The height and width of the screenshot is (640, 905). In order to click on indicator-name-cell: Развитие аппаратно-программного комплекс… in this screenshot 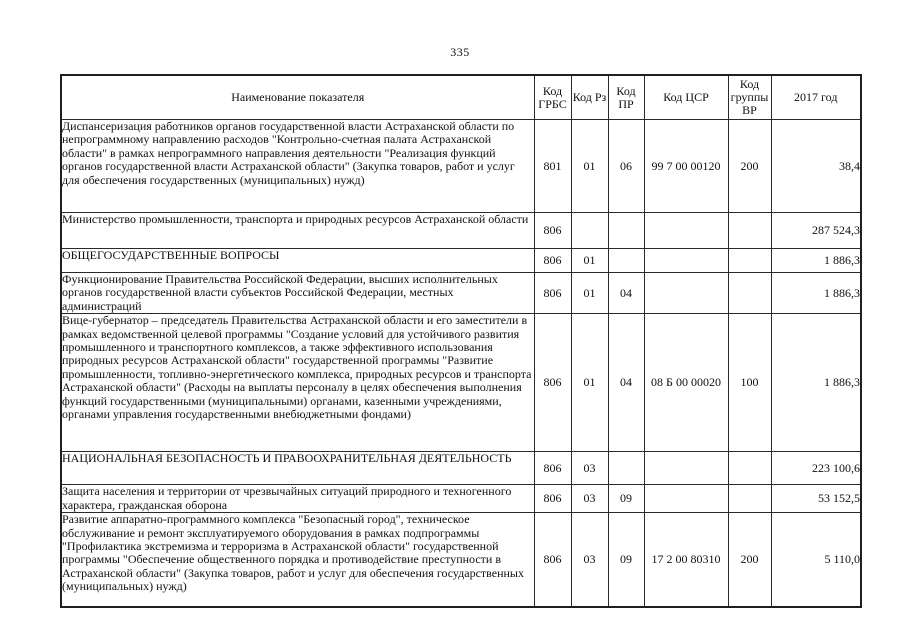, I will do `click(297, 560)`.